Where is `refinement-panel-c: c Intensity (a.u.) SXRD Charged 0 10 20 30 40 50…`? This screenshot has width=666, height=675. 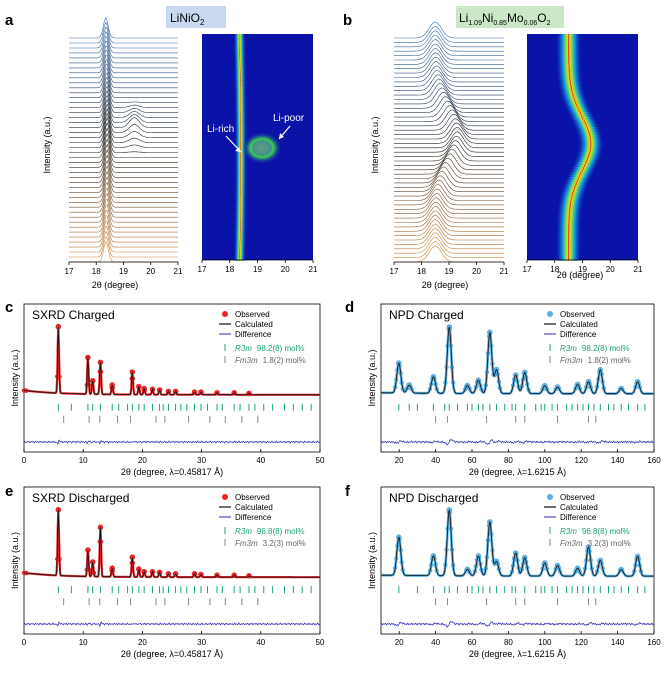 refinement-panel-c: c Intensity (a.u.) SXRD Charged 0 10 20 30 40 50… is located at coordinates (165, 388).